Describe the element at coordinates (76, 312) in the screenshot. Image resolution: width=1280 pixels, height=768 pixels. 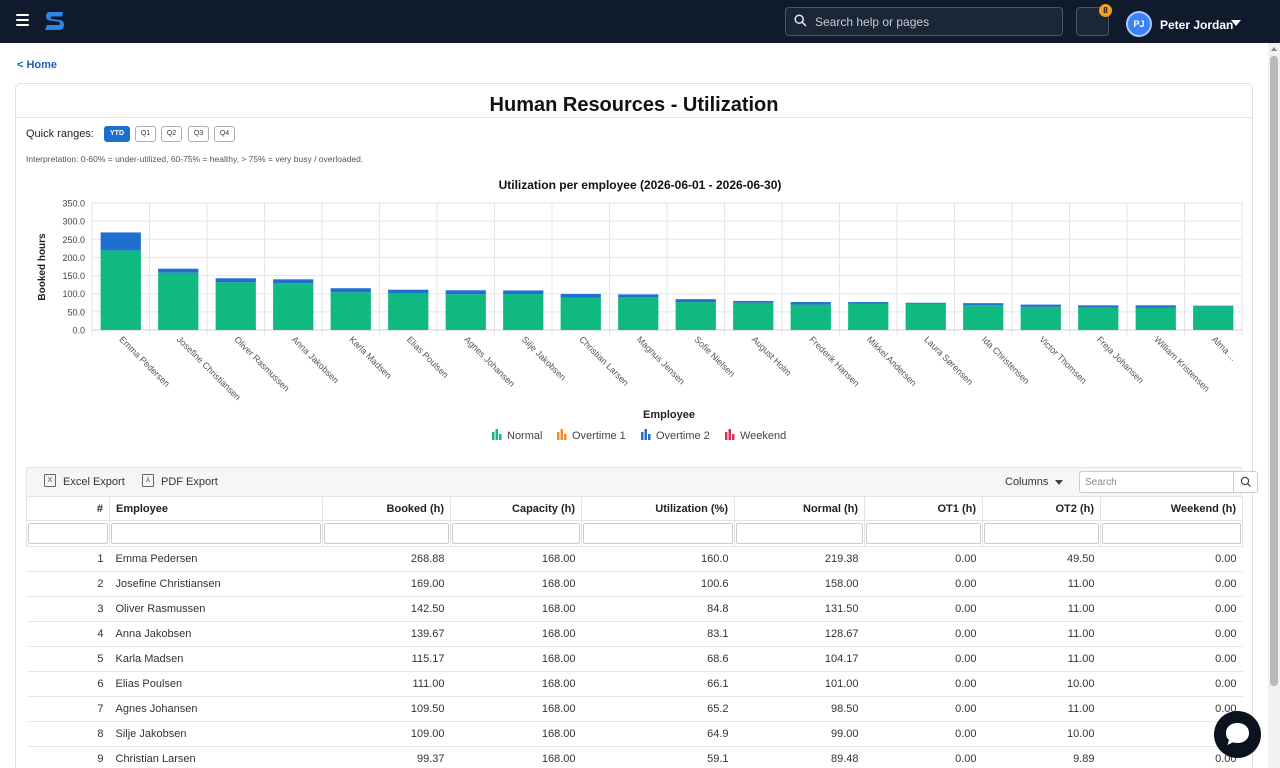
I see `y-tick-label: 50.0` at that location.